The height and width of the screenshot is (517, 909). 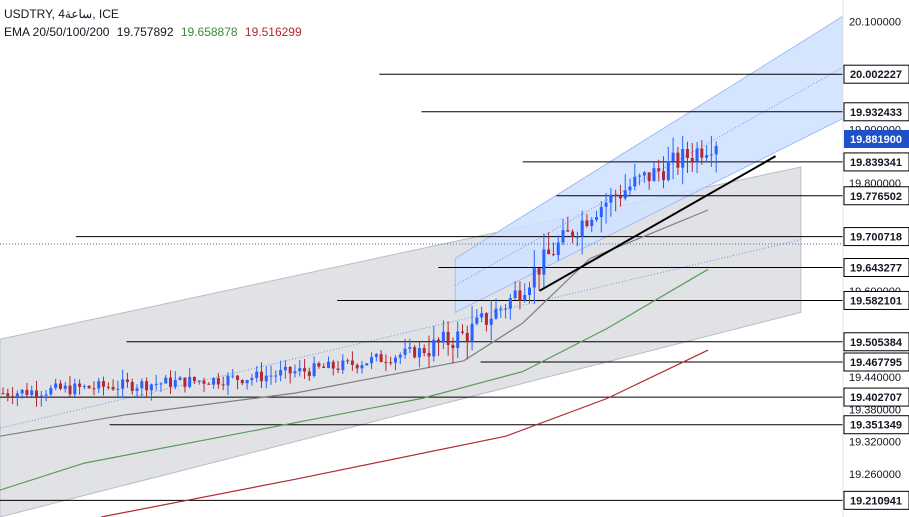 I want to click on ema-value-20: 19.757892, so click(x=145, y=32).